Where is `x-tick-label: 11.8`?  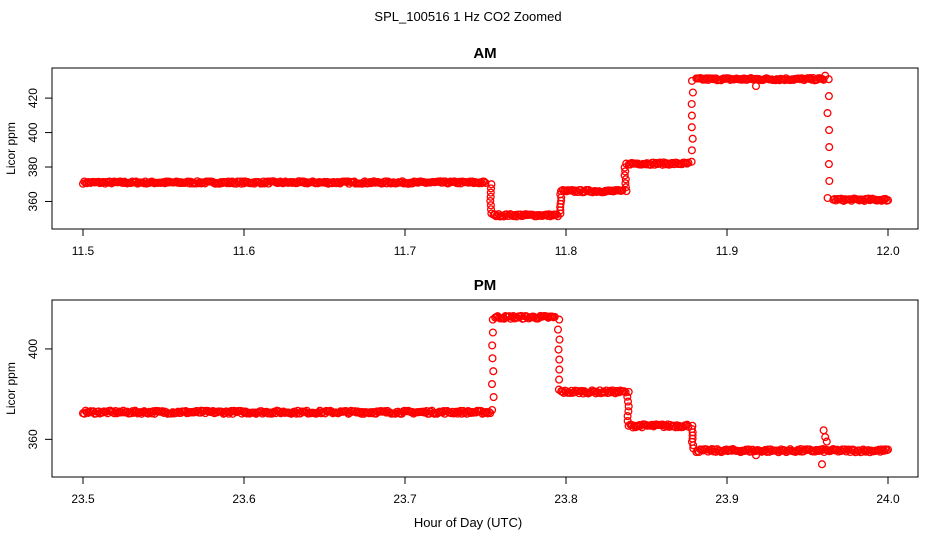
x-tick-label: 11.8 is located at coordinates (566, 251).